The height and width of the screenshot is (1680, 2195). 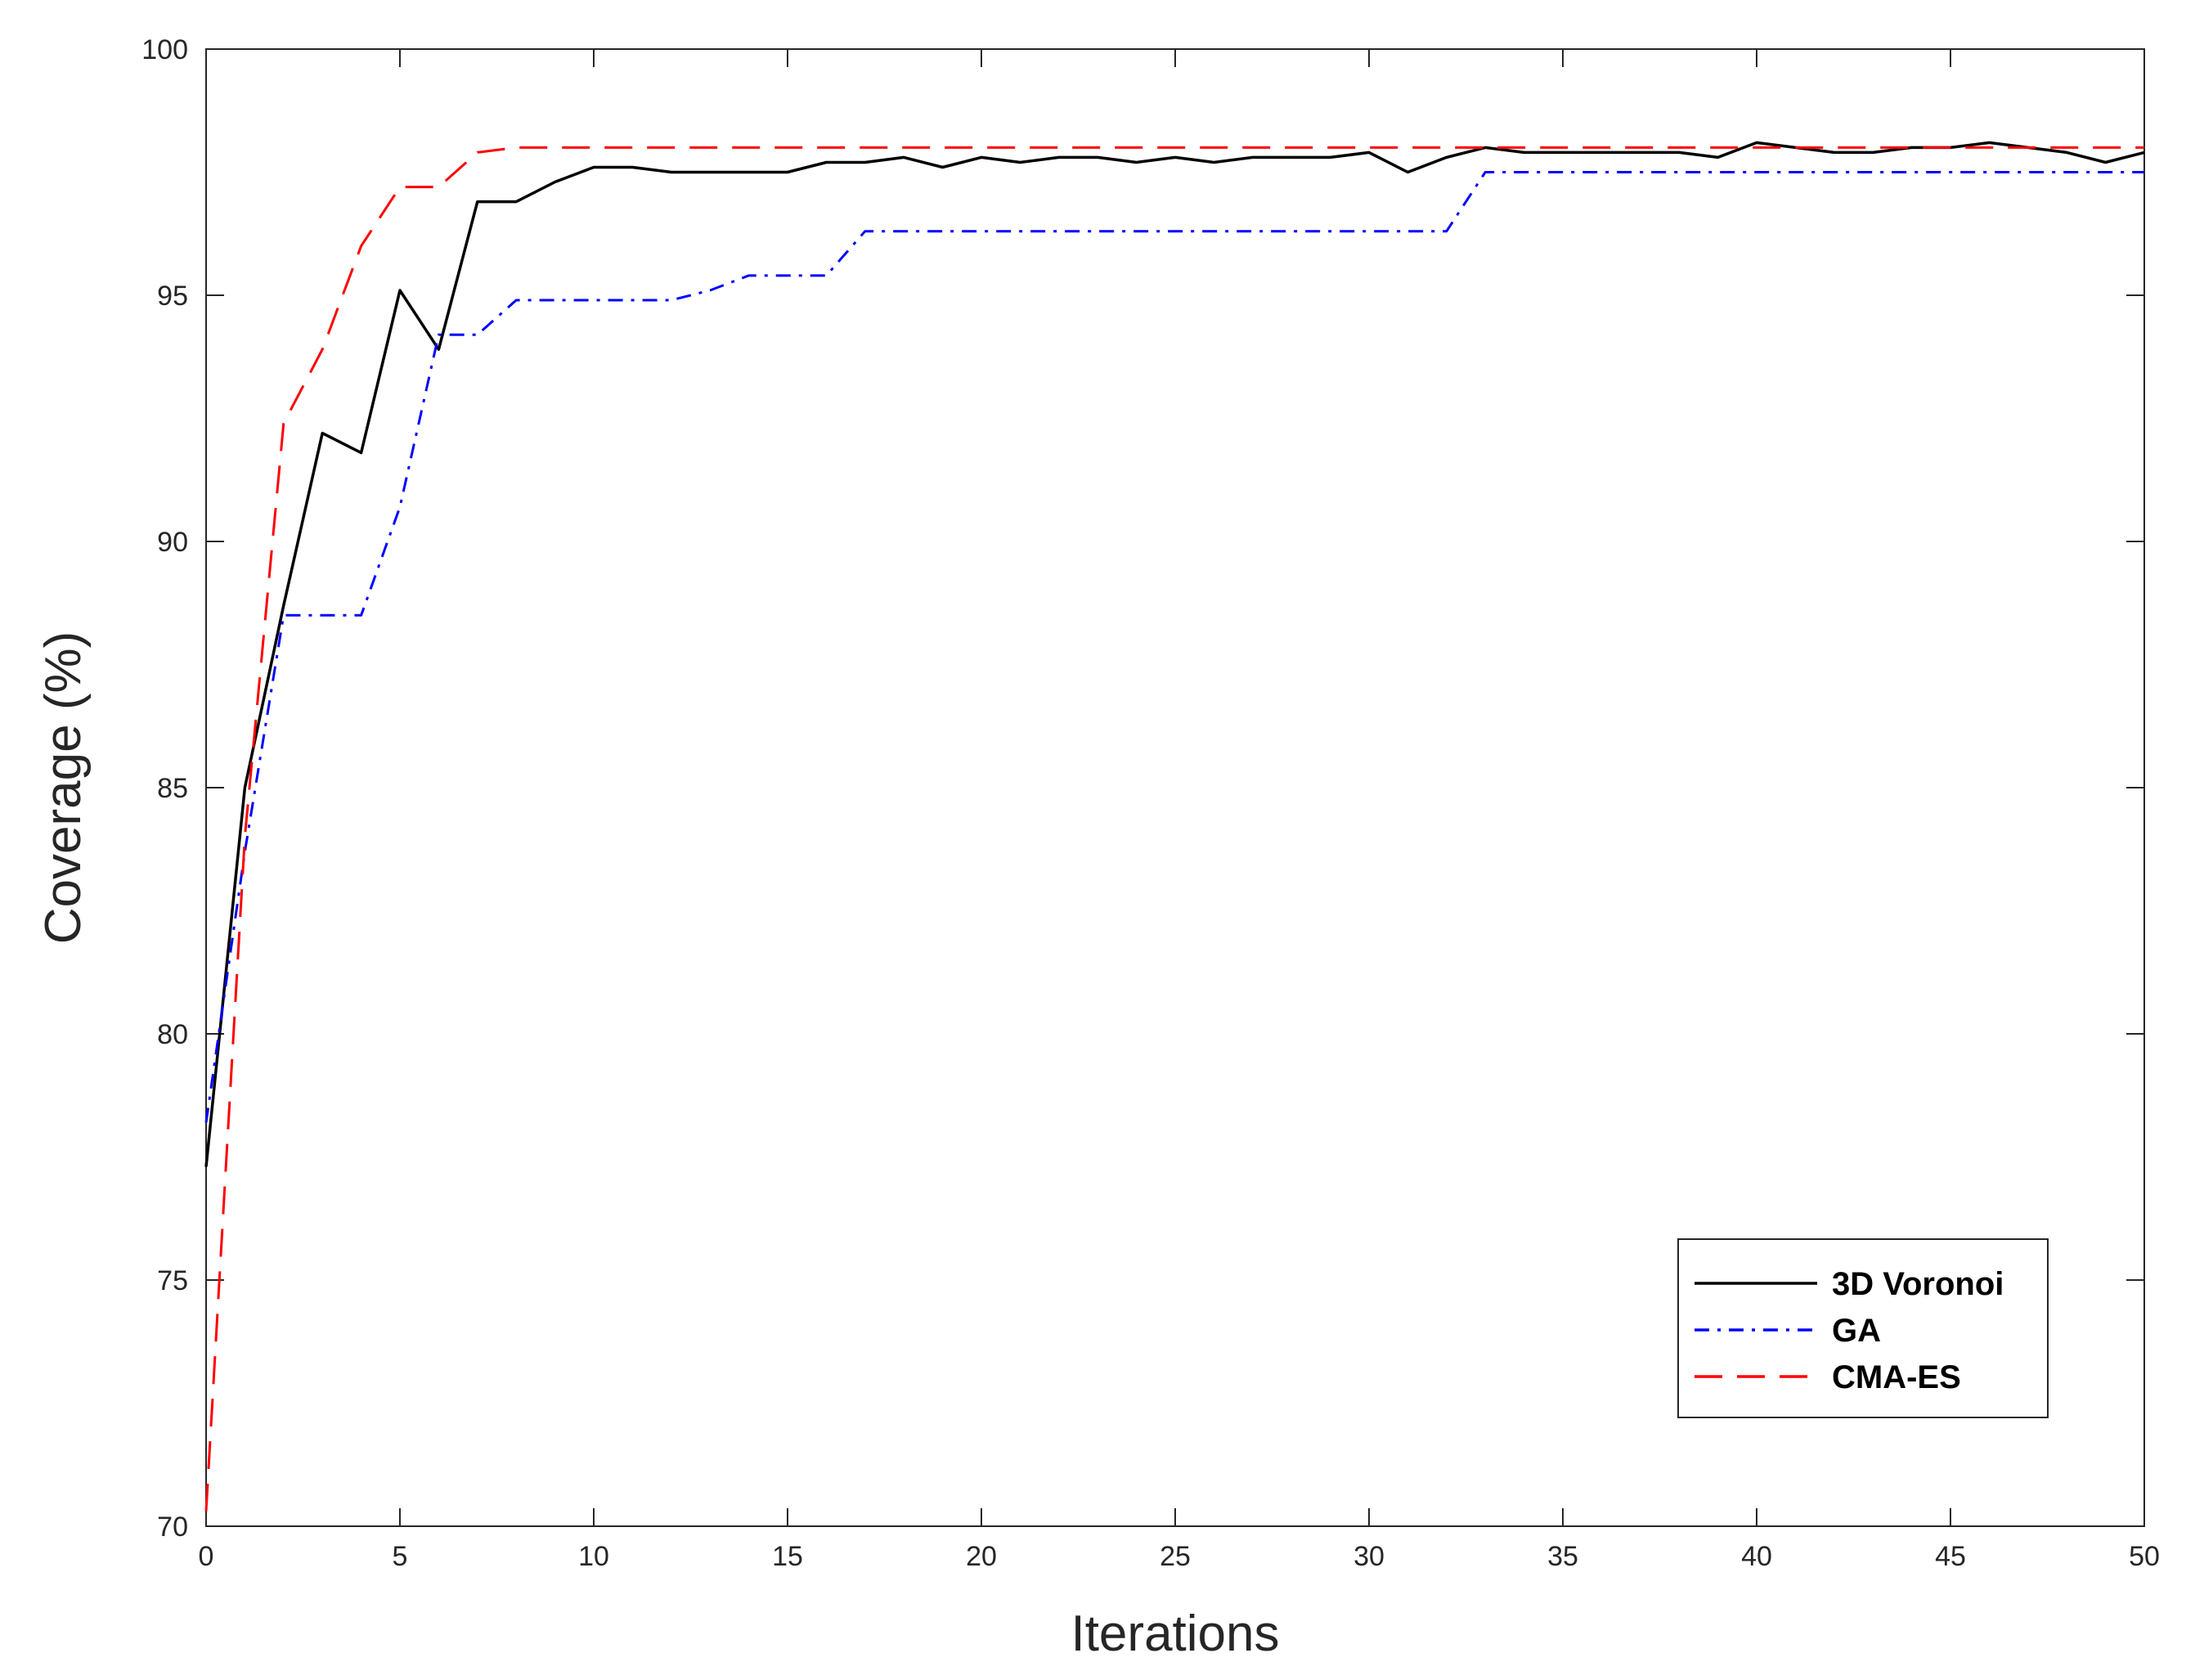 What do you see at coordinates (172, 542) in the screenshot?
I see `y-tick-label: 90` at bounding box center [172, 542].